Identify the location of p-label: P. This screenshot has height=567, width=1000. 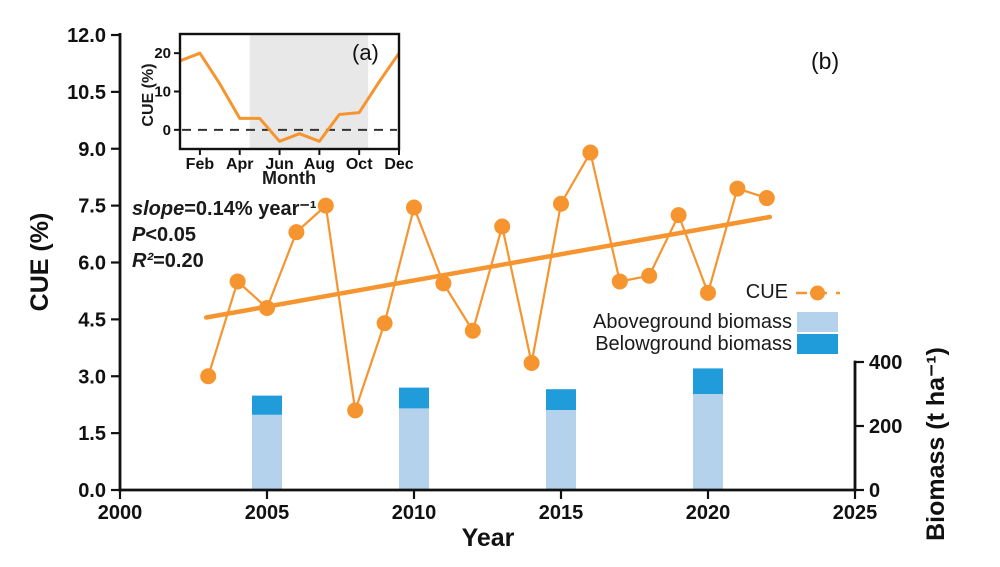
(139, 235).